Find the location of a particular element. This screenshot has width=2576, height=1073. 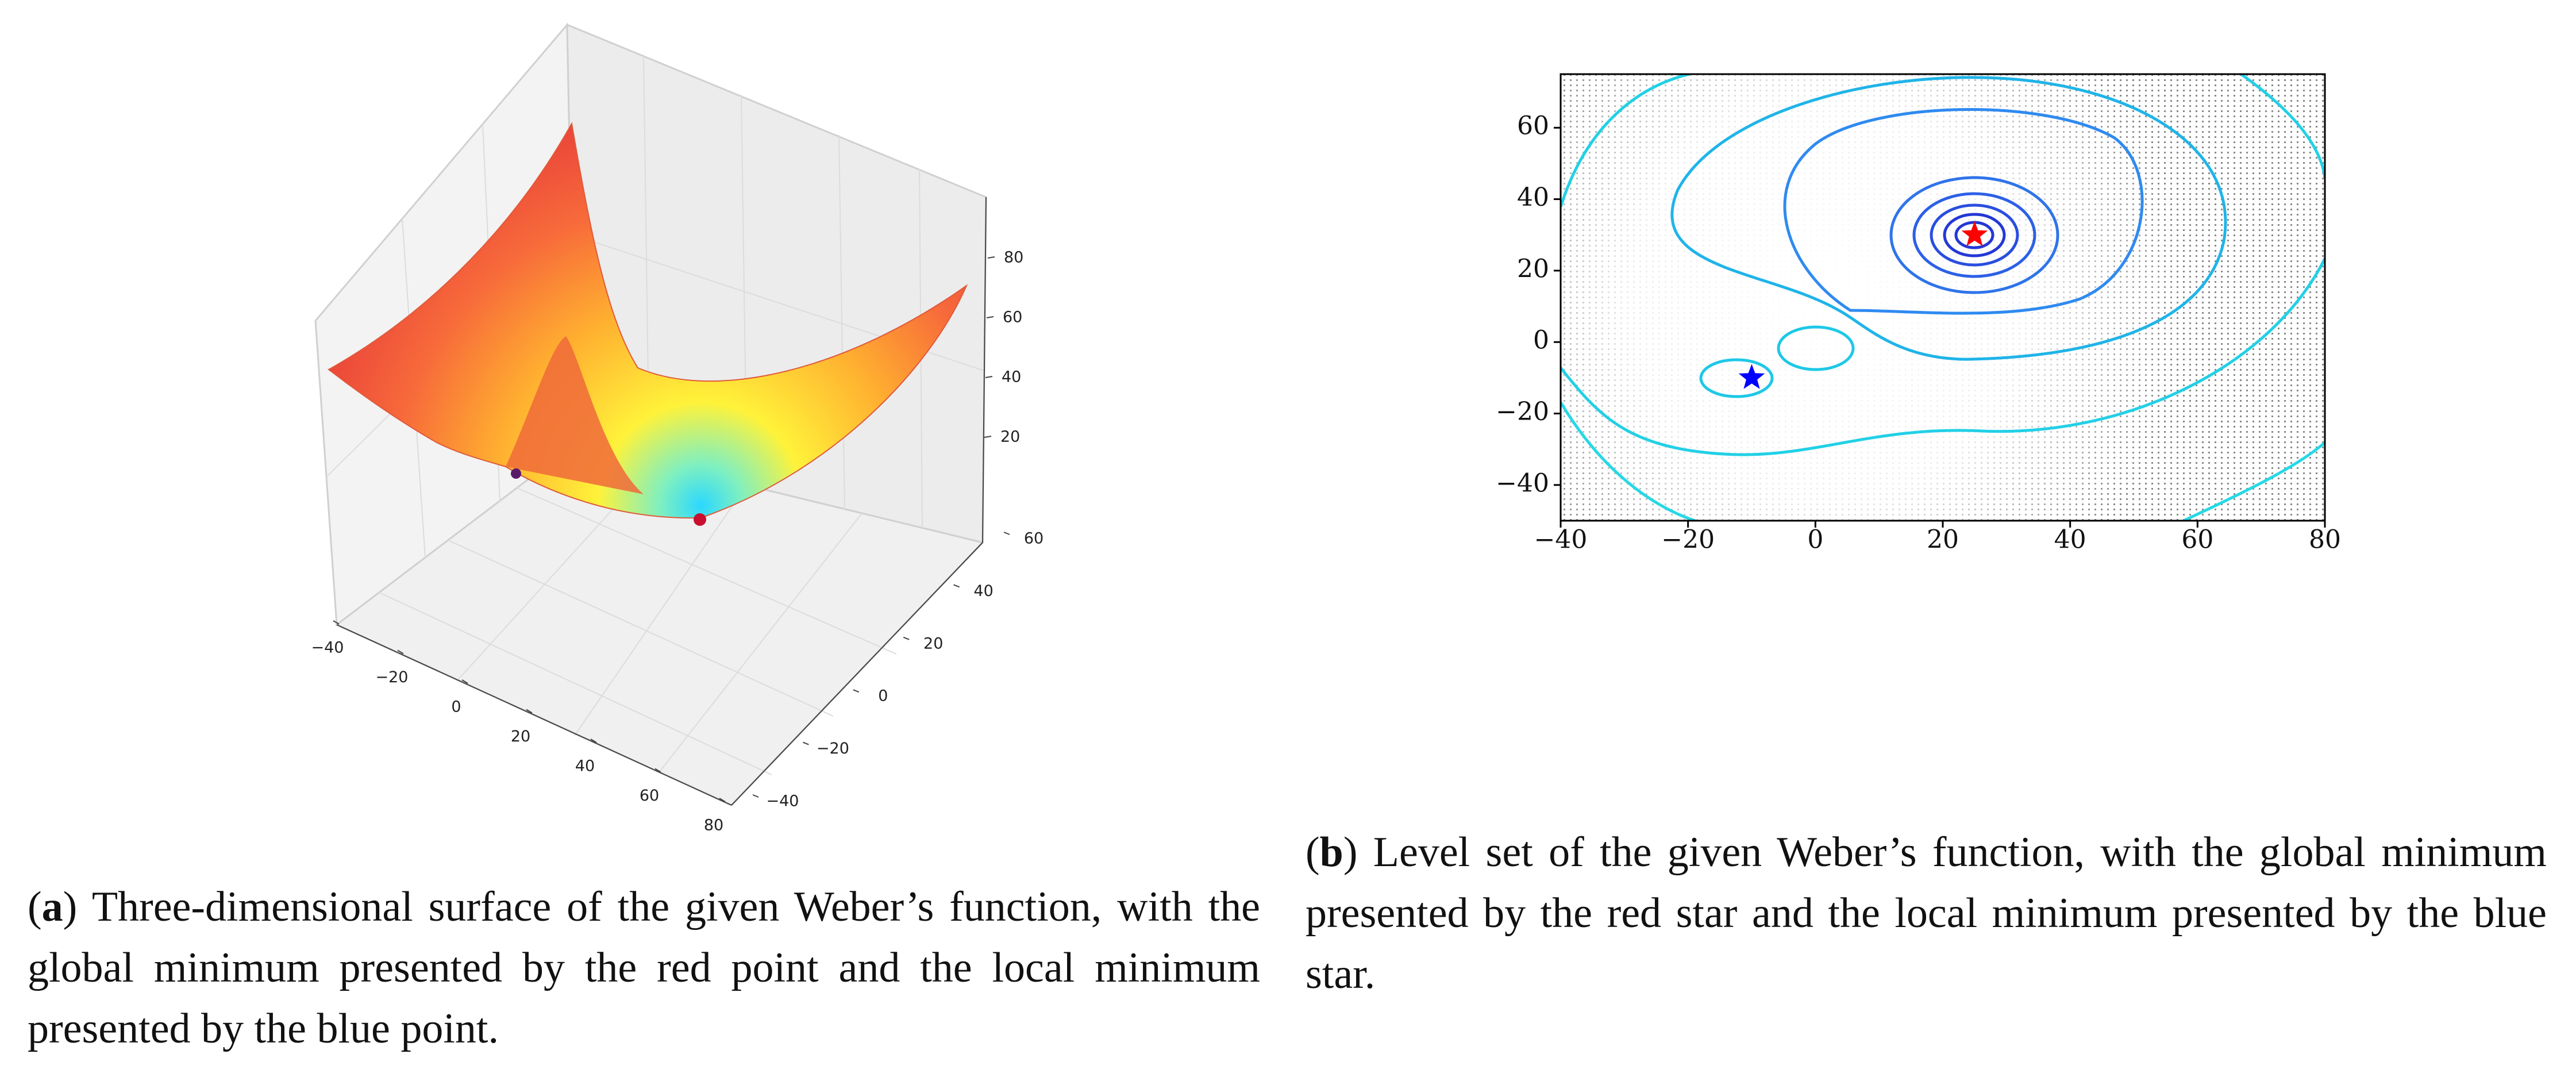

caption-label: a is located at coordinates (52, 907).